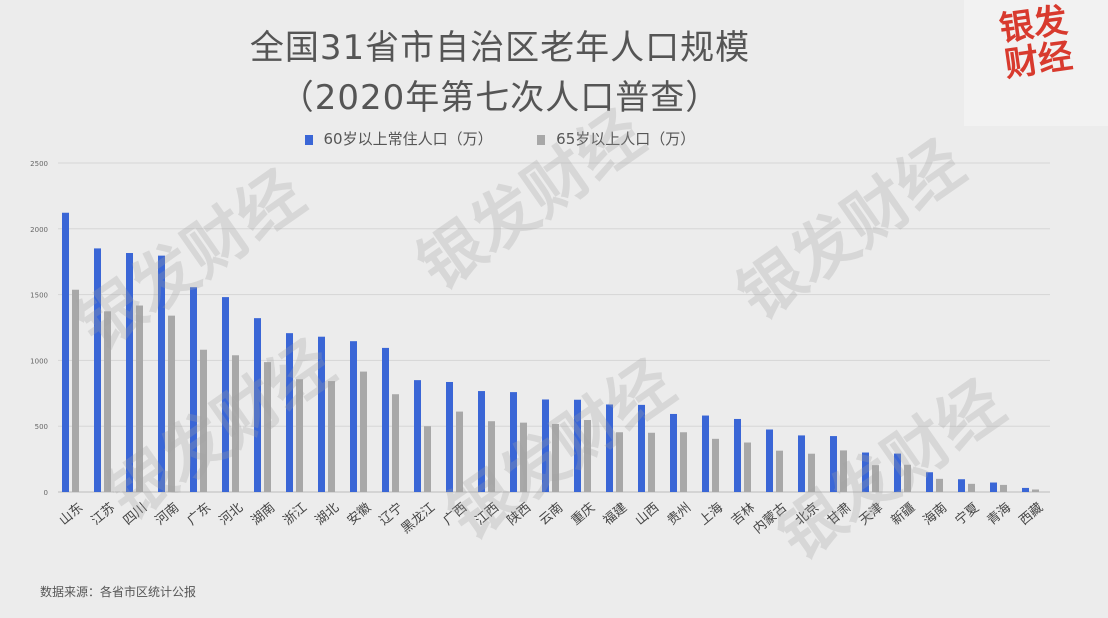 The width and height of the screenshot is (1108, 618). I want to click on x-tick-label-27: 海南, so click(935, 514).